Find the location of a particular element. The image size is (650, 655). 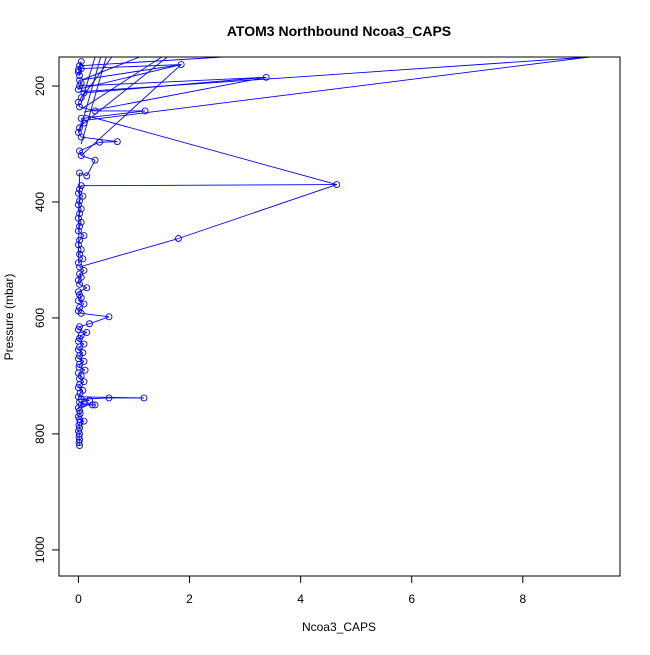

chart-title: ATOM3 Northbound Ncoa3_CAPS is located at coordinates (339, 31).